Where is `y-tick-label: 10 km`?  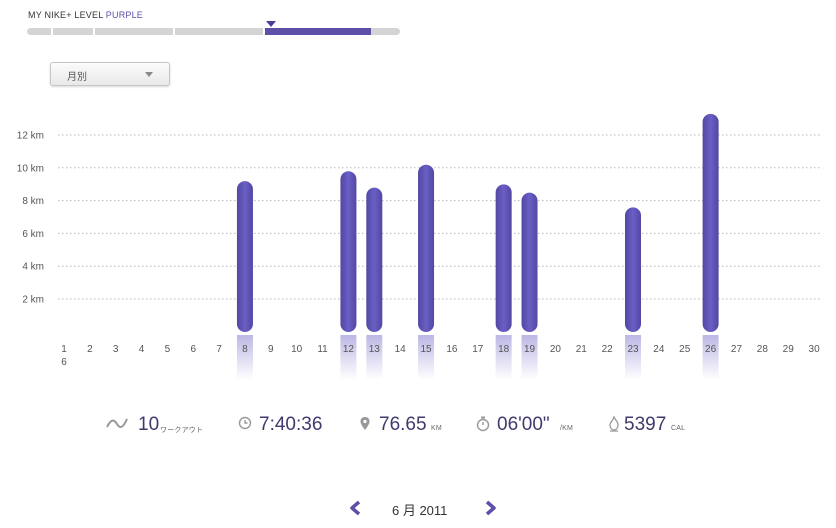 y-tick-label: 10 km is located at coordinates (30, 168).